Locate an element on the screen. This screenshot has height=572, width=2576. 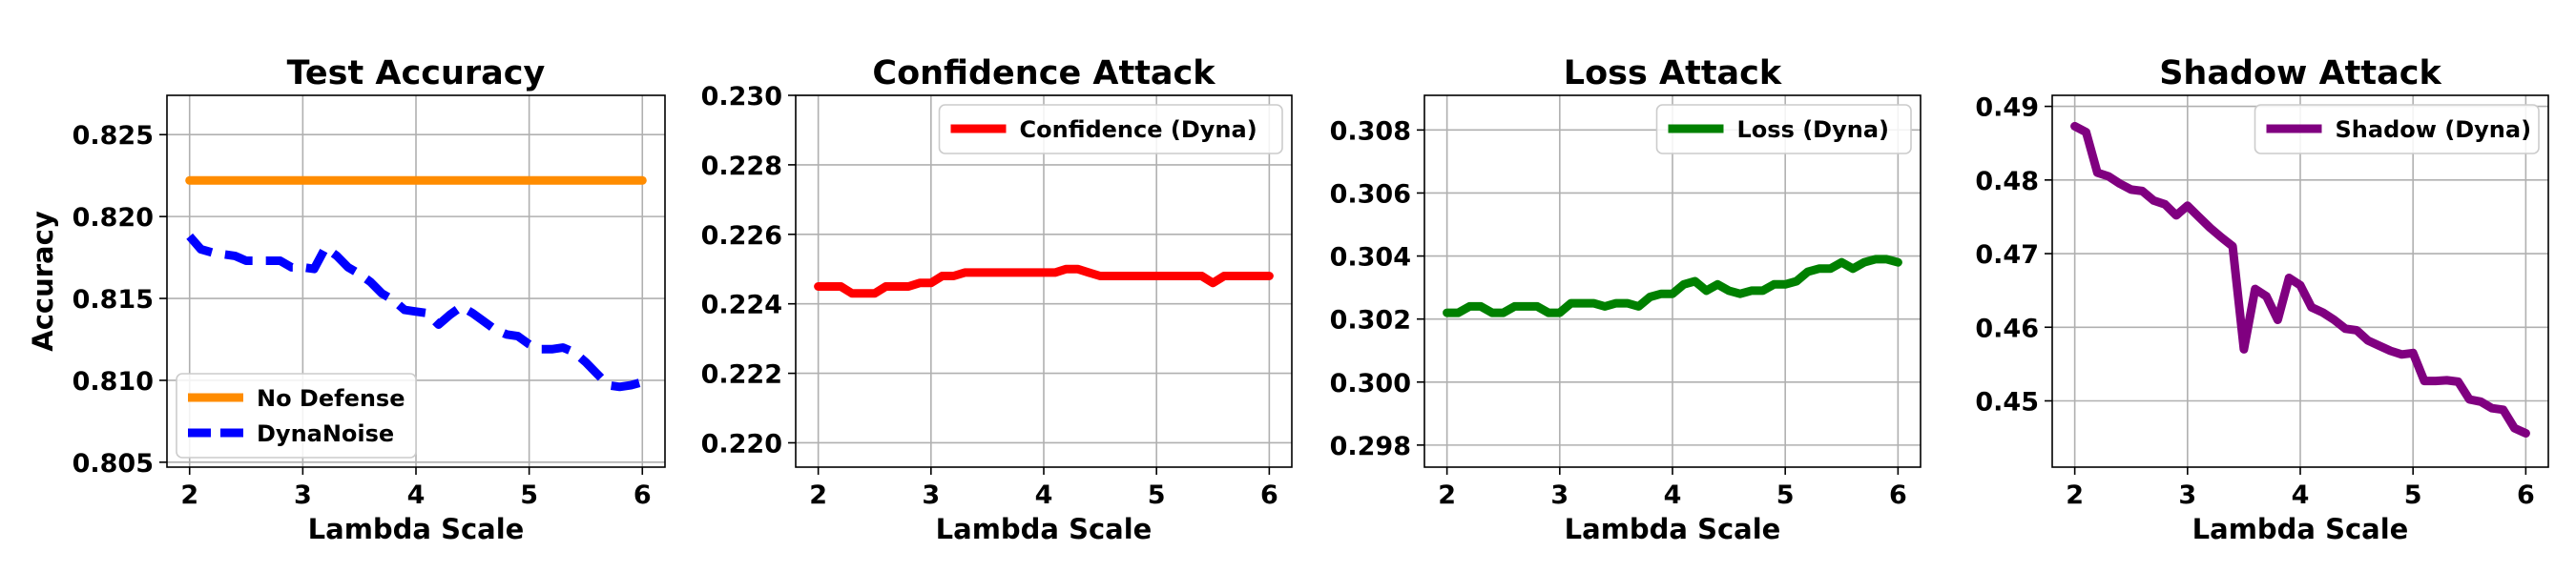
chart-title: Loss Attack is located at coordinates (1673, 73).